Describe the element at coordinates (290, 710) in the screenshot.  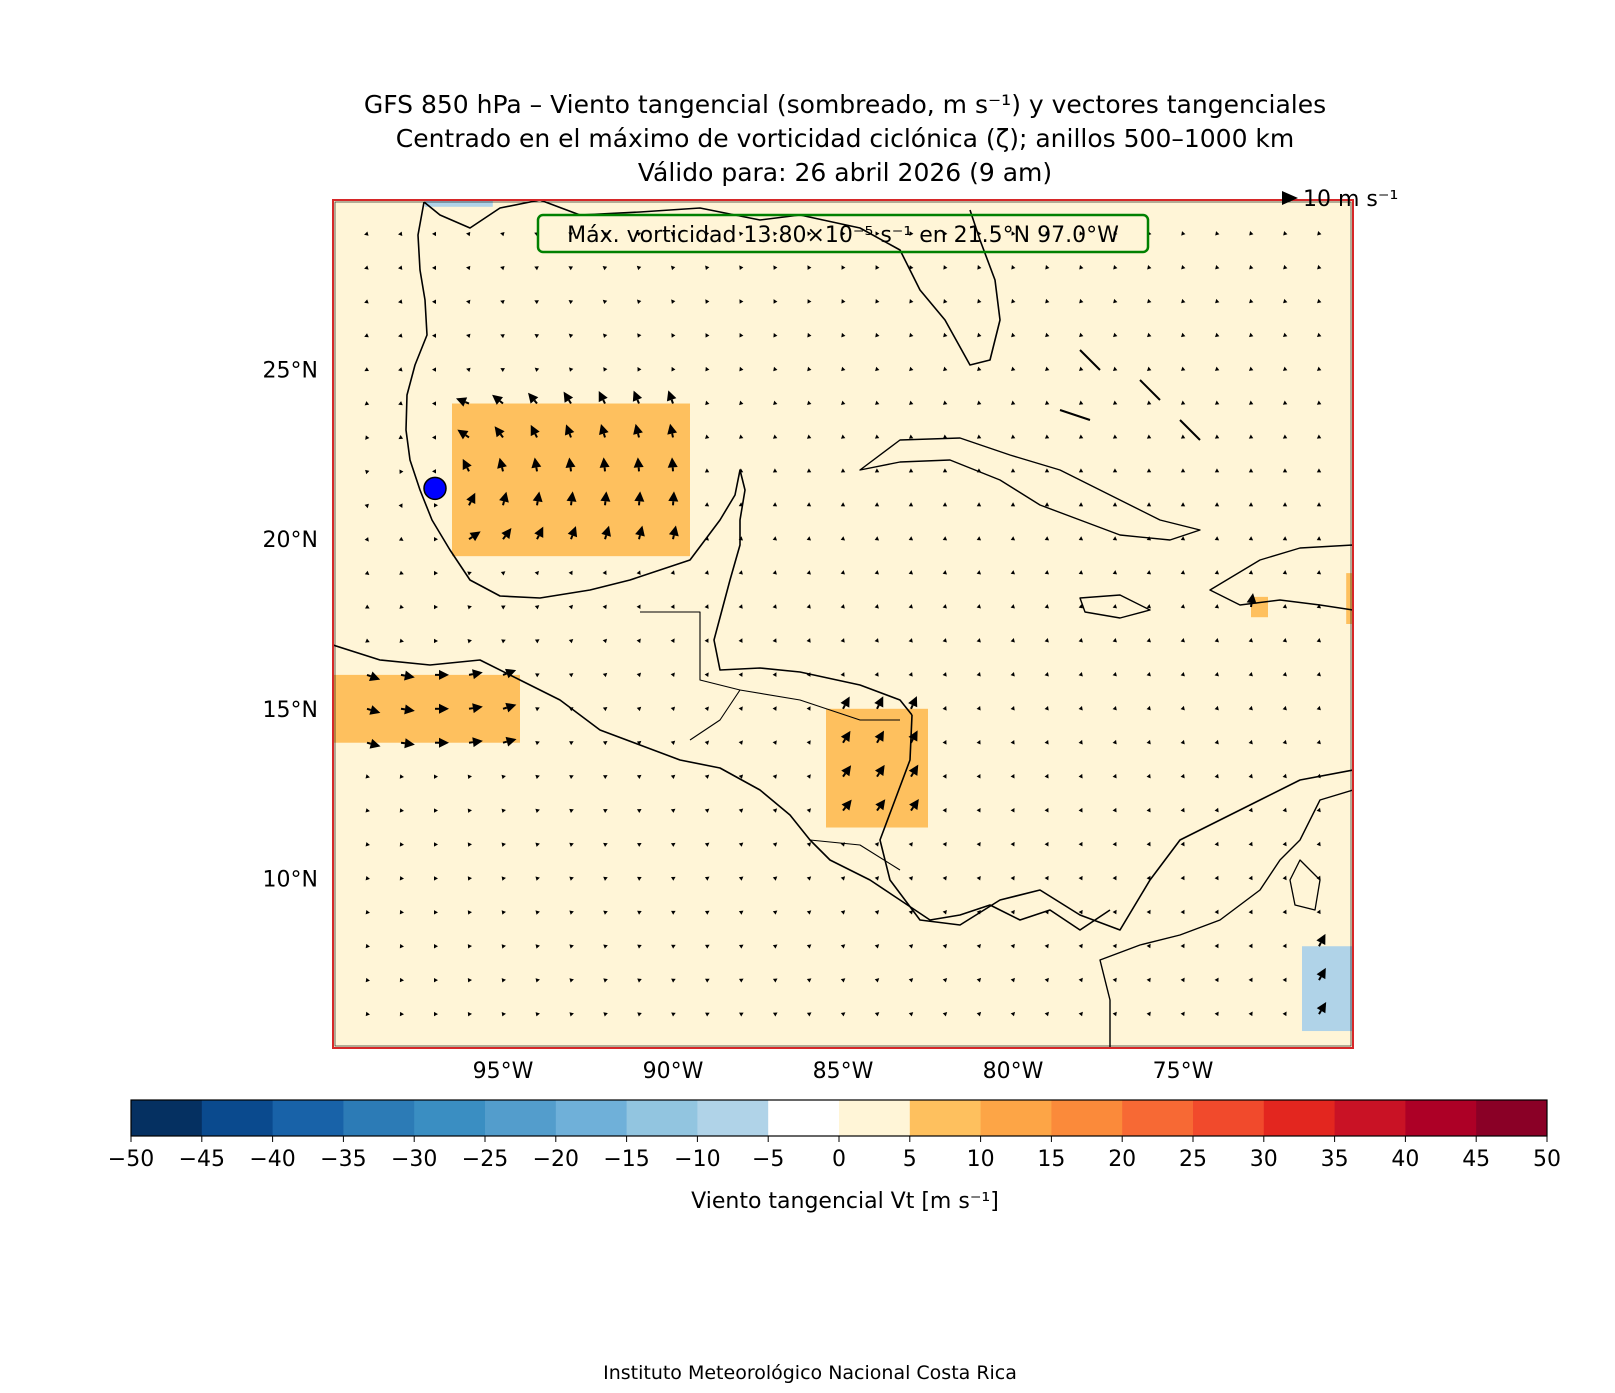
I see `y-tick-label: 15°N` at that location.